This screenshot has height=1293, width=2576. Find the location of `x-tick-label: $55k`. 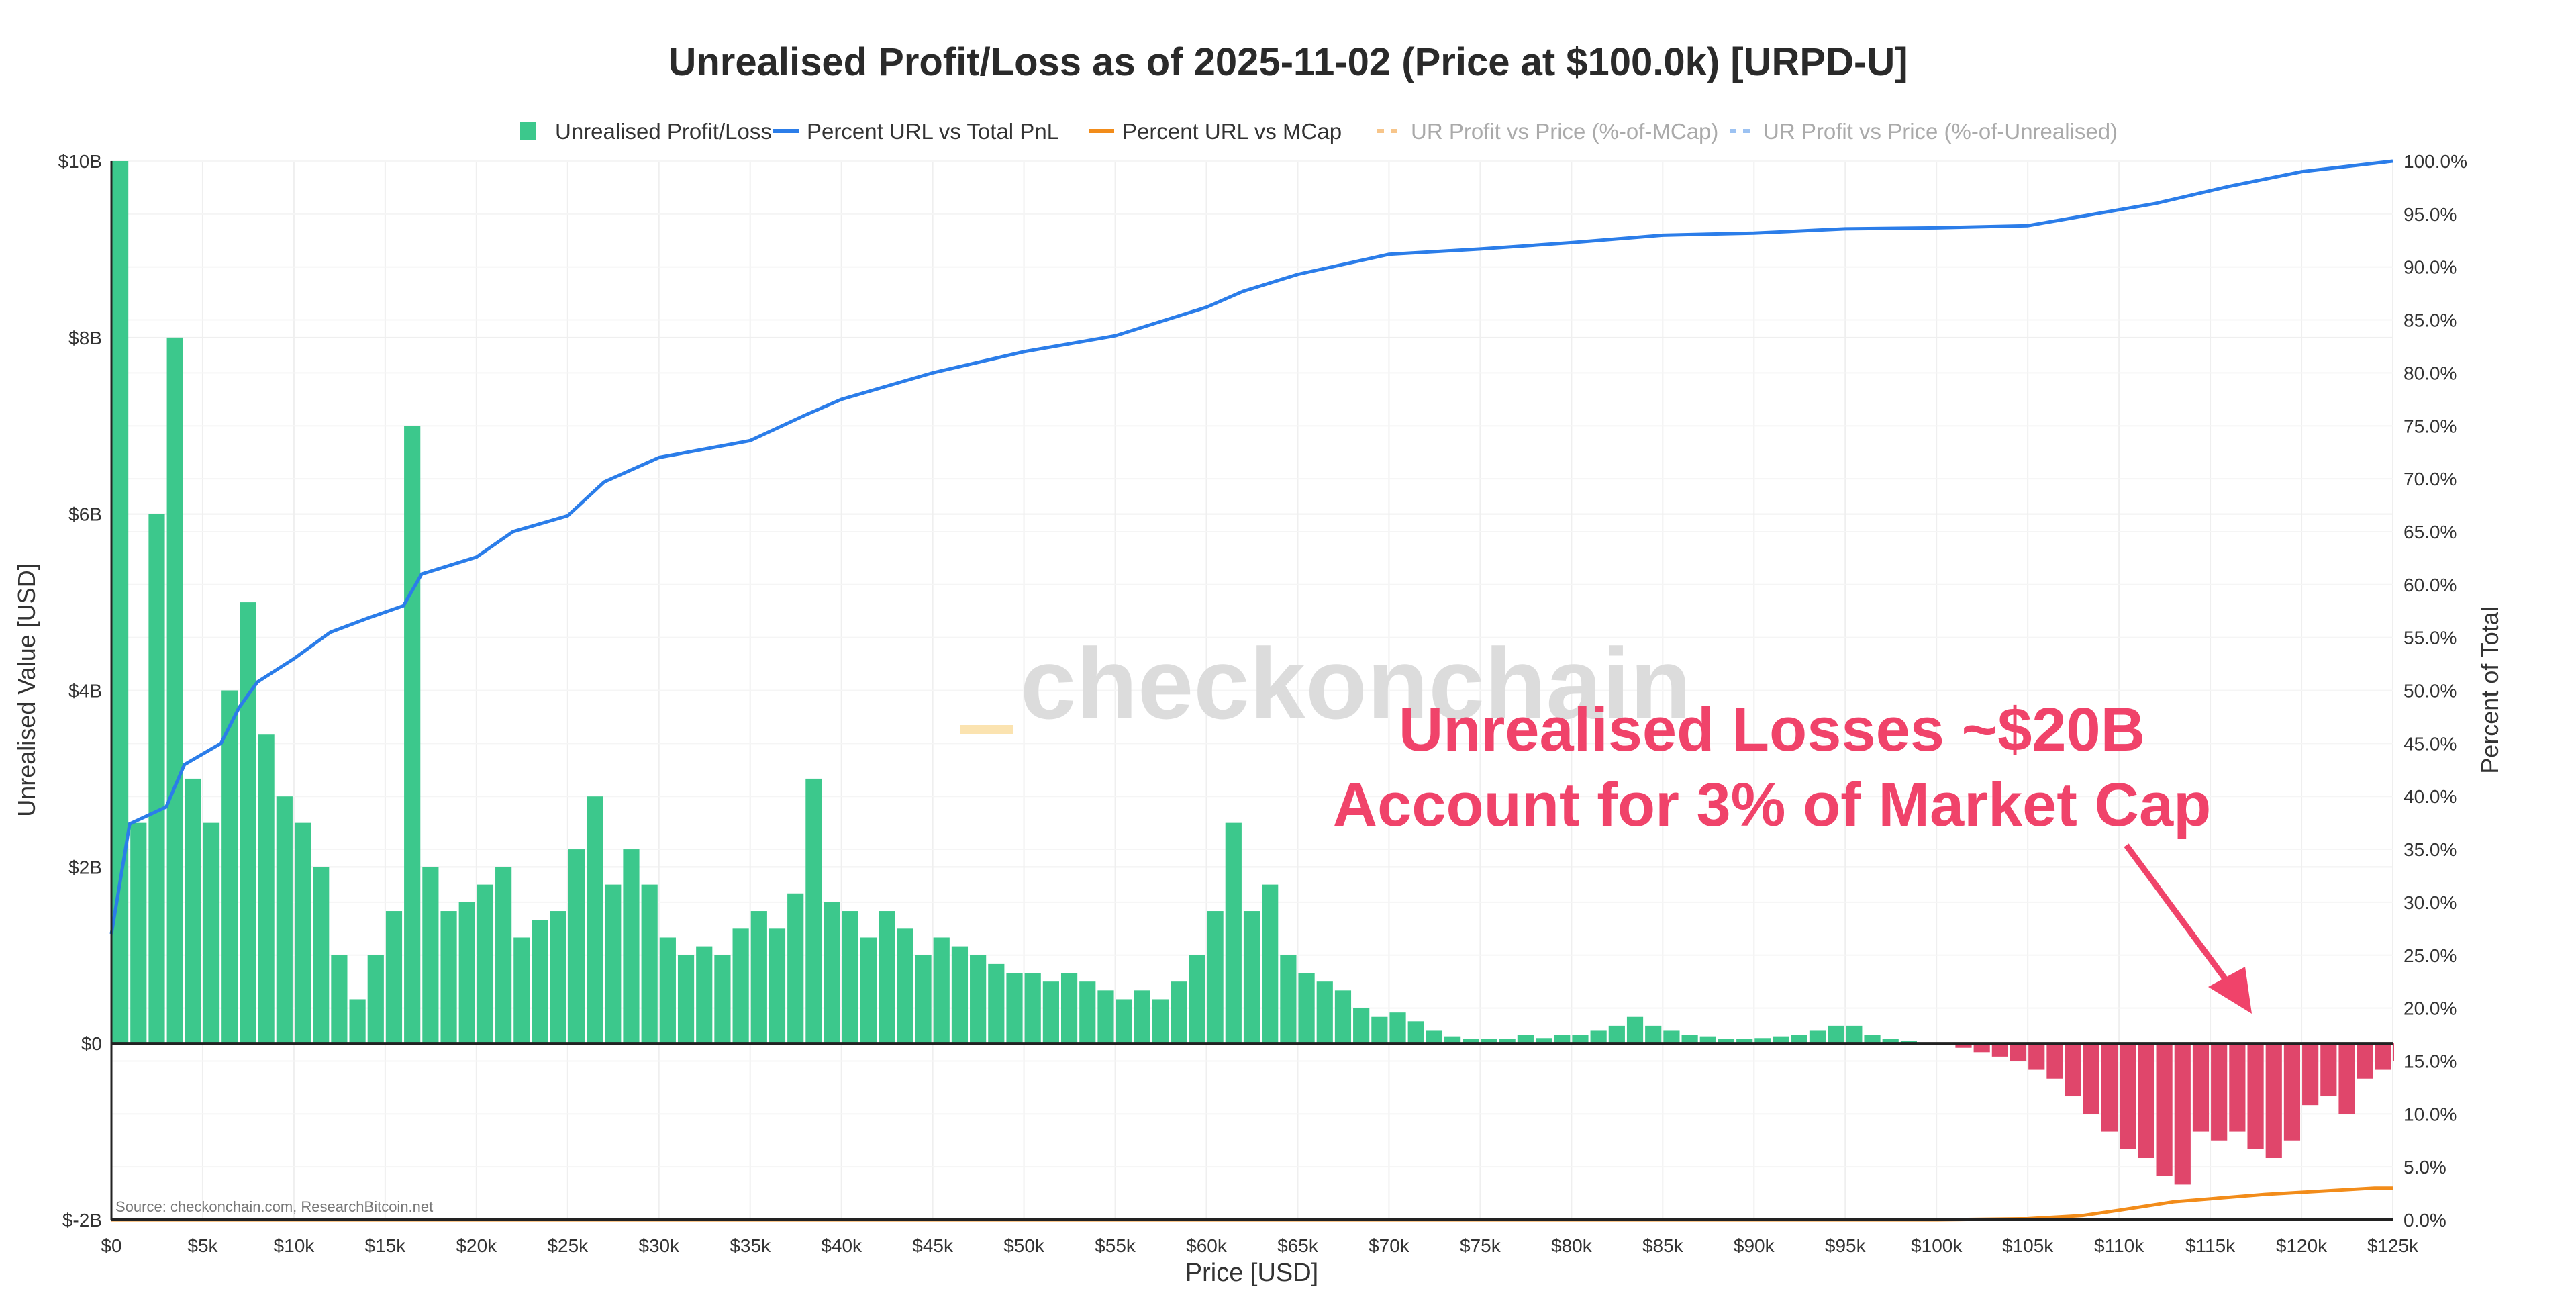

x-tick-label: $55k is located at coordinates (1115, 1246).